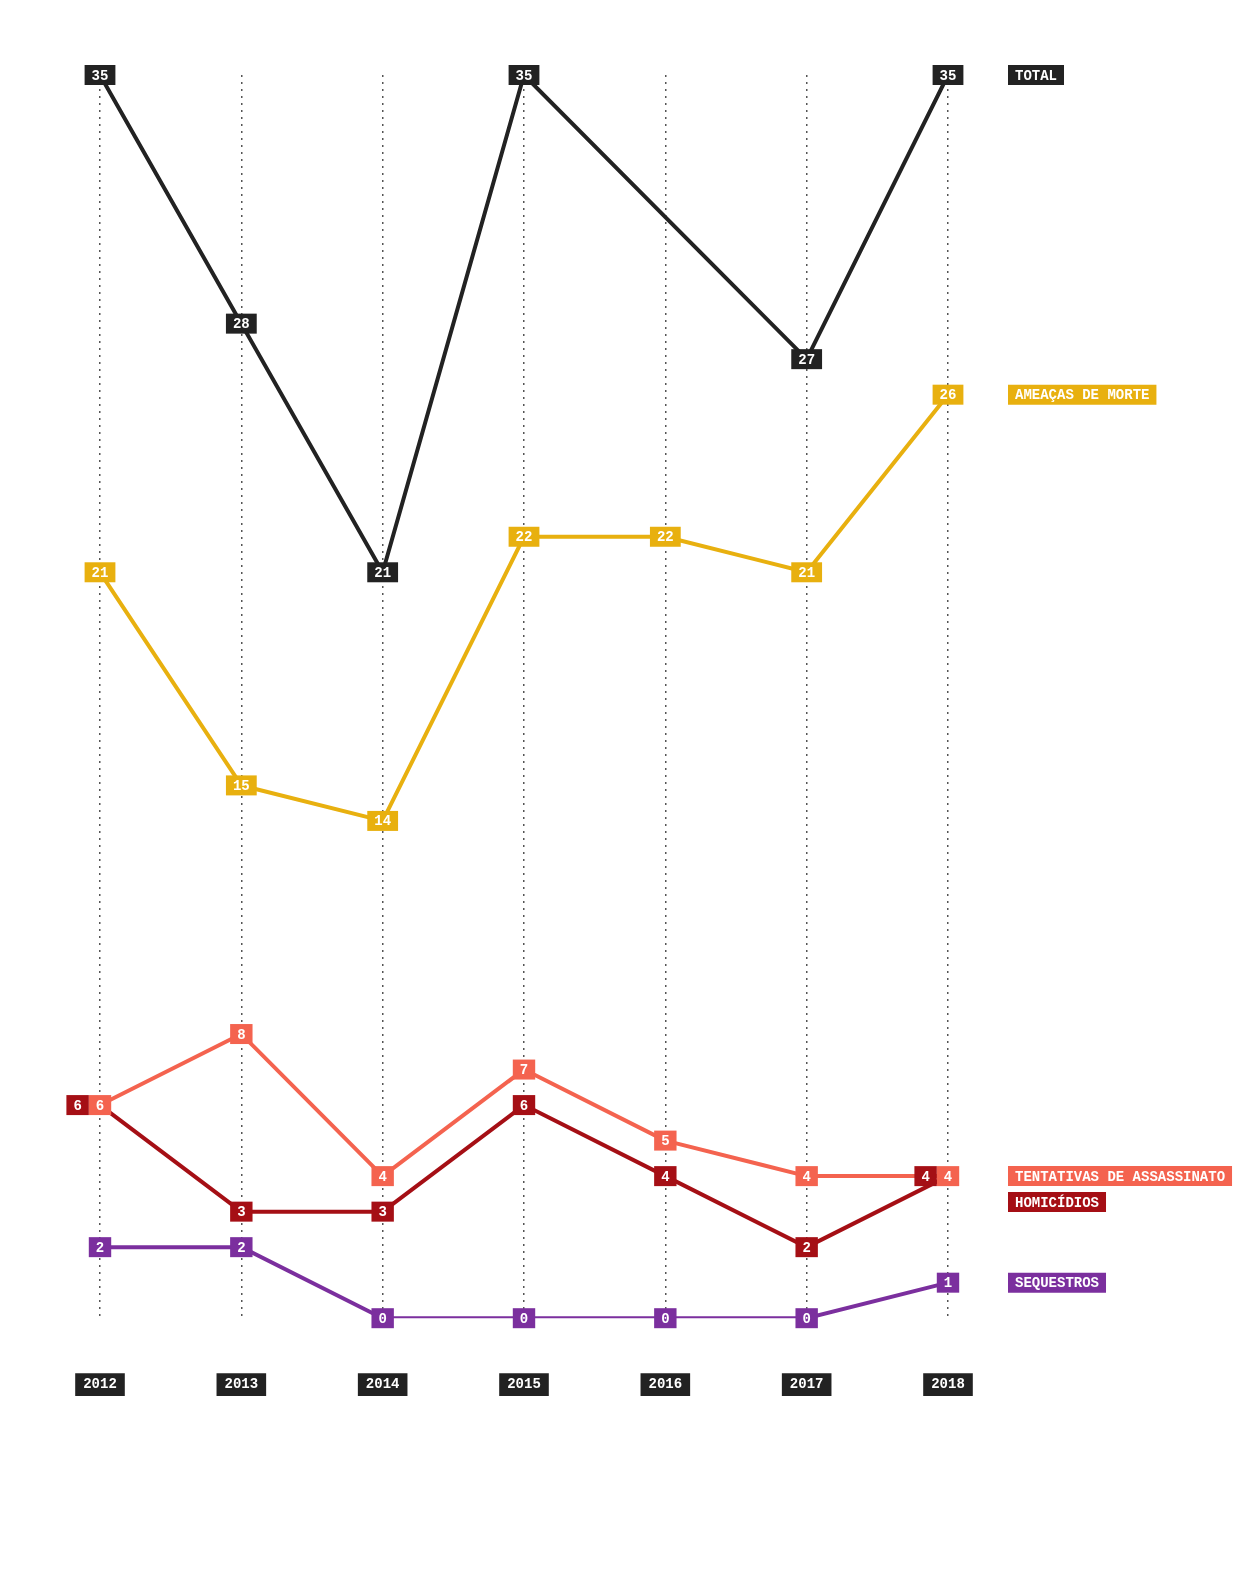 Image resolution: width=1248 pixels, height=1571 pixels. Describe the element at coordinates (1057, 1202) in the screenshot. I see `text: HOMICÍDIOS` at that location.